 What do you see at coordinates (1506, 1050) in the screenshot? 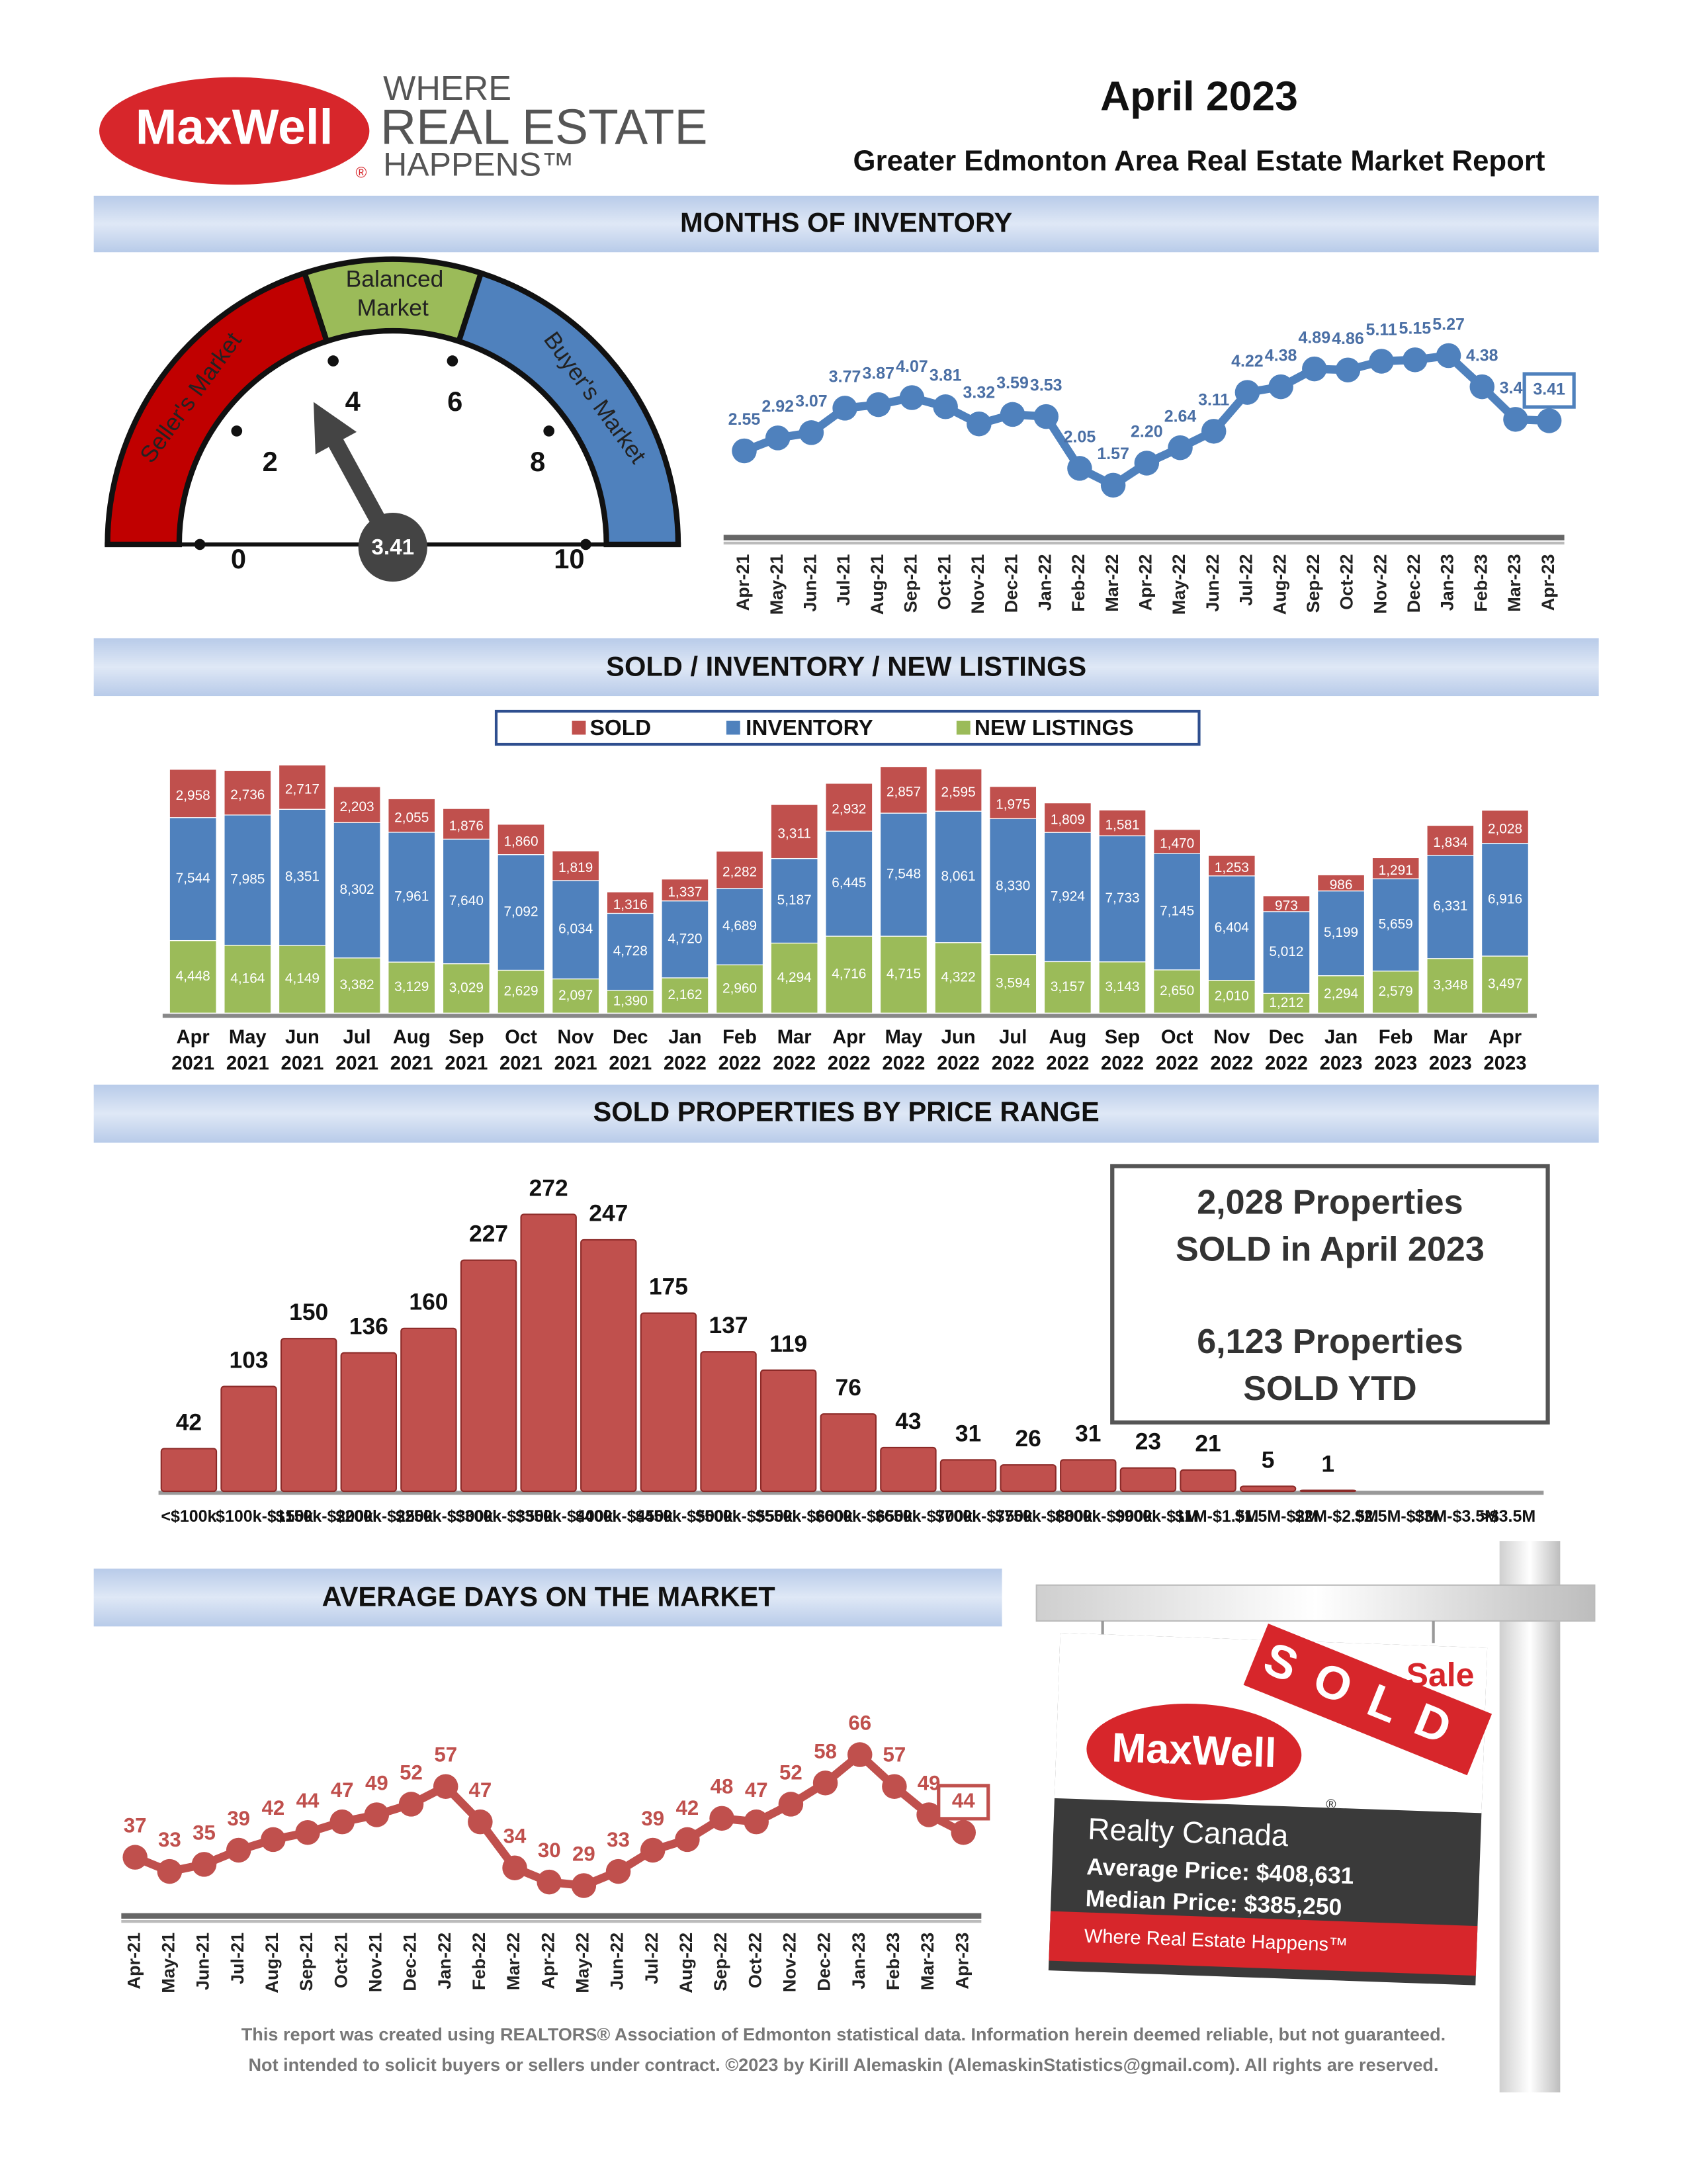
I see `x-tick-label-box: Apr 2023` at bounding box center [1506, 1050].